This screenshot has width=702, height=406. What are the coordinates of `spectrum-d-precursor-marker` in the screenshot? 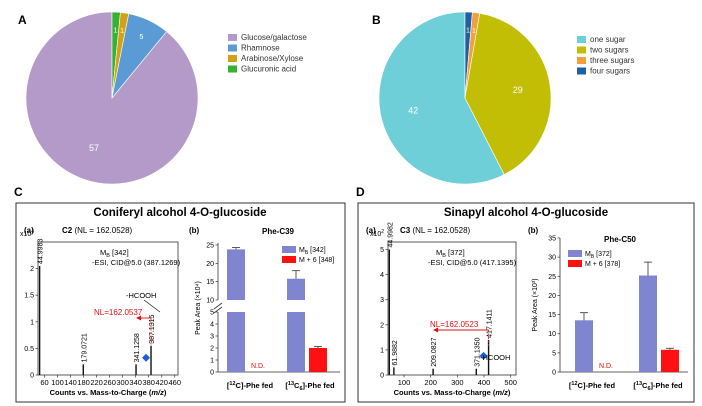 It's located at (483, 355).